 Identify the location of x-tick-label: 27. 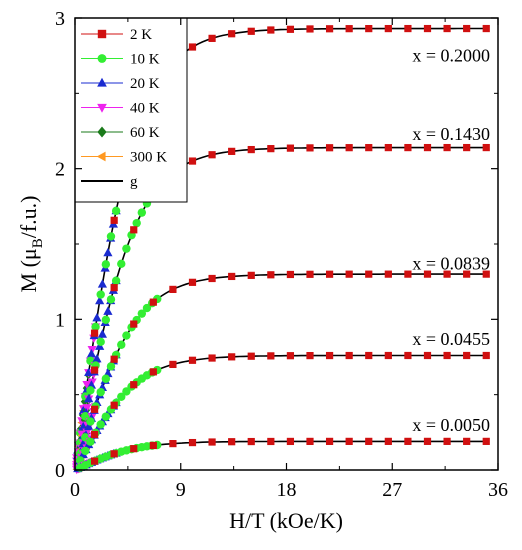
(392, 490).